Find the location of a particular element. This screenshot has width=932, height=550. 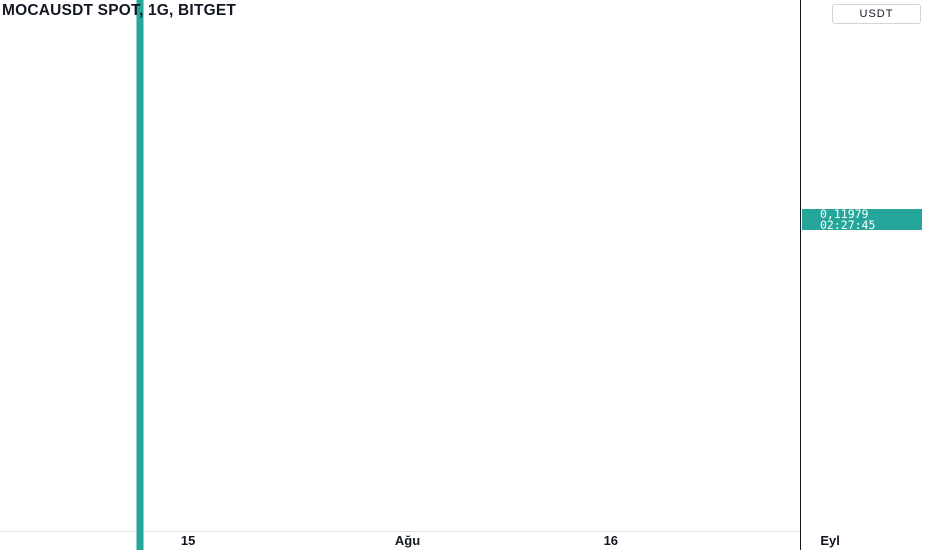

current-price-value: 0,11979 is located at coordinates (844, 214).